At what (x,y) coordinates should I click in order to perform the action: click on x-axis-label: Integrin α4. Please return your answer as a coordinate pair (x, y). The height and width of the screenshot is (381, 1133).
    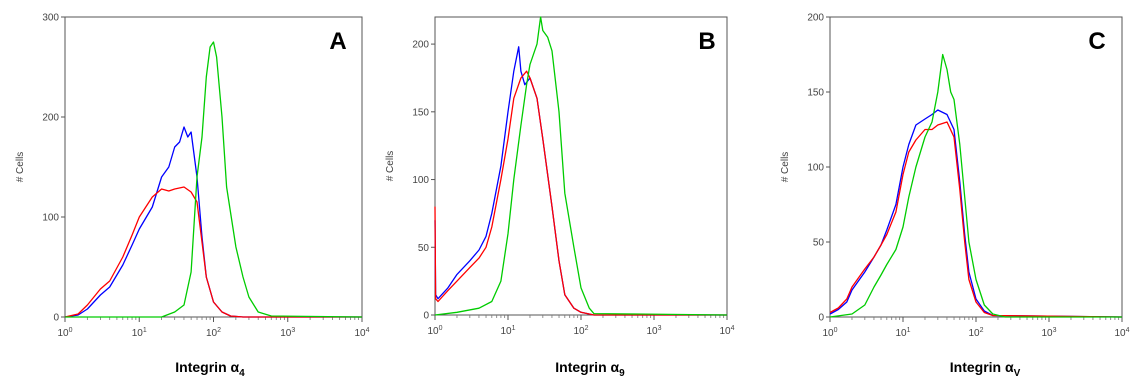
    Looking at the image, I should click on (210, 369).